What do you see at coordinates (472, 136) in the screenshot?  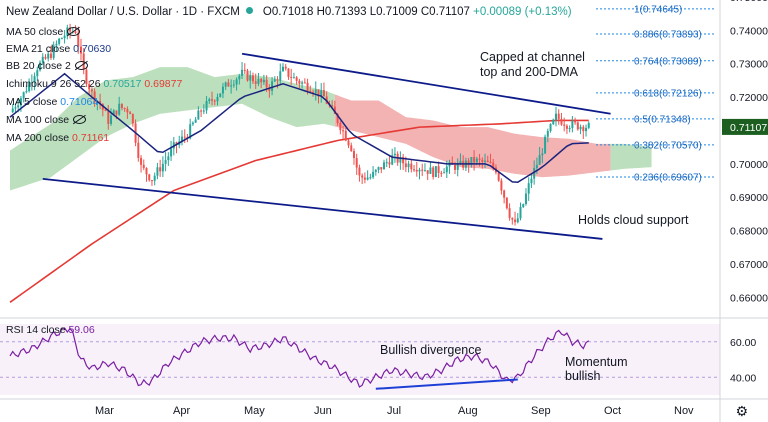 I see `ichimoku-cloud-bearish` at bounding box center [472, 136].